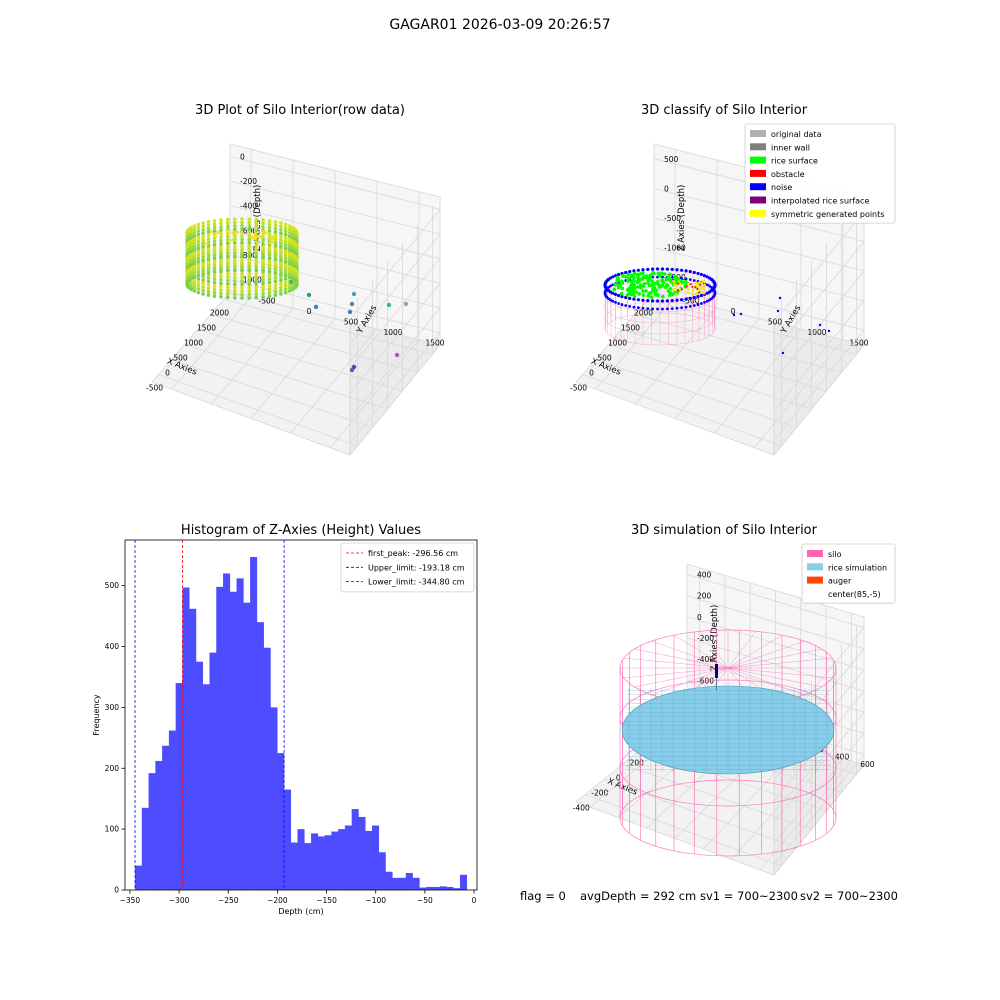  I want to click on tick-label: 200, so click(637, 763).